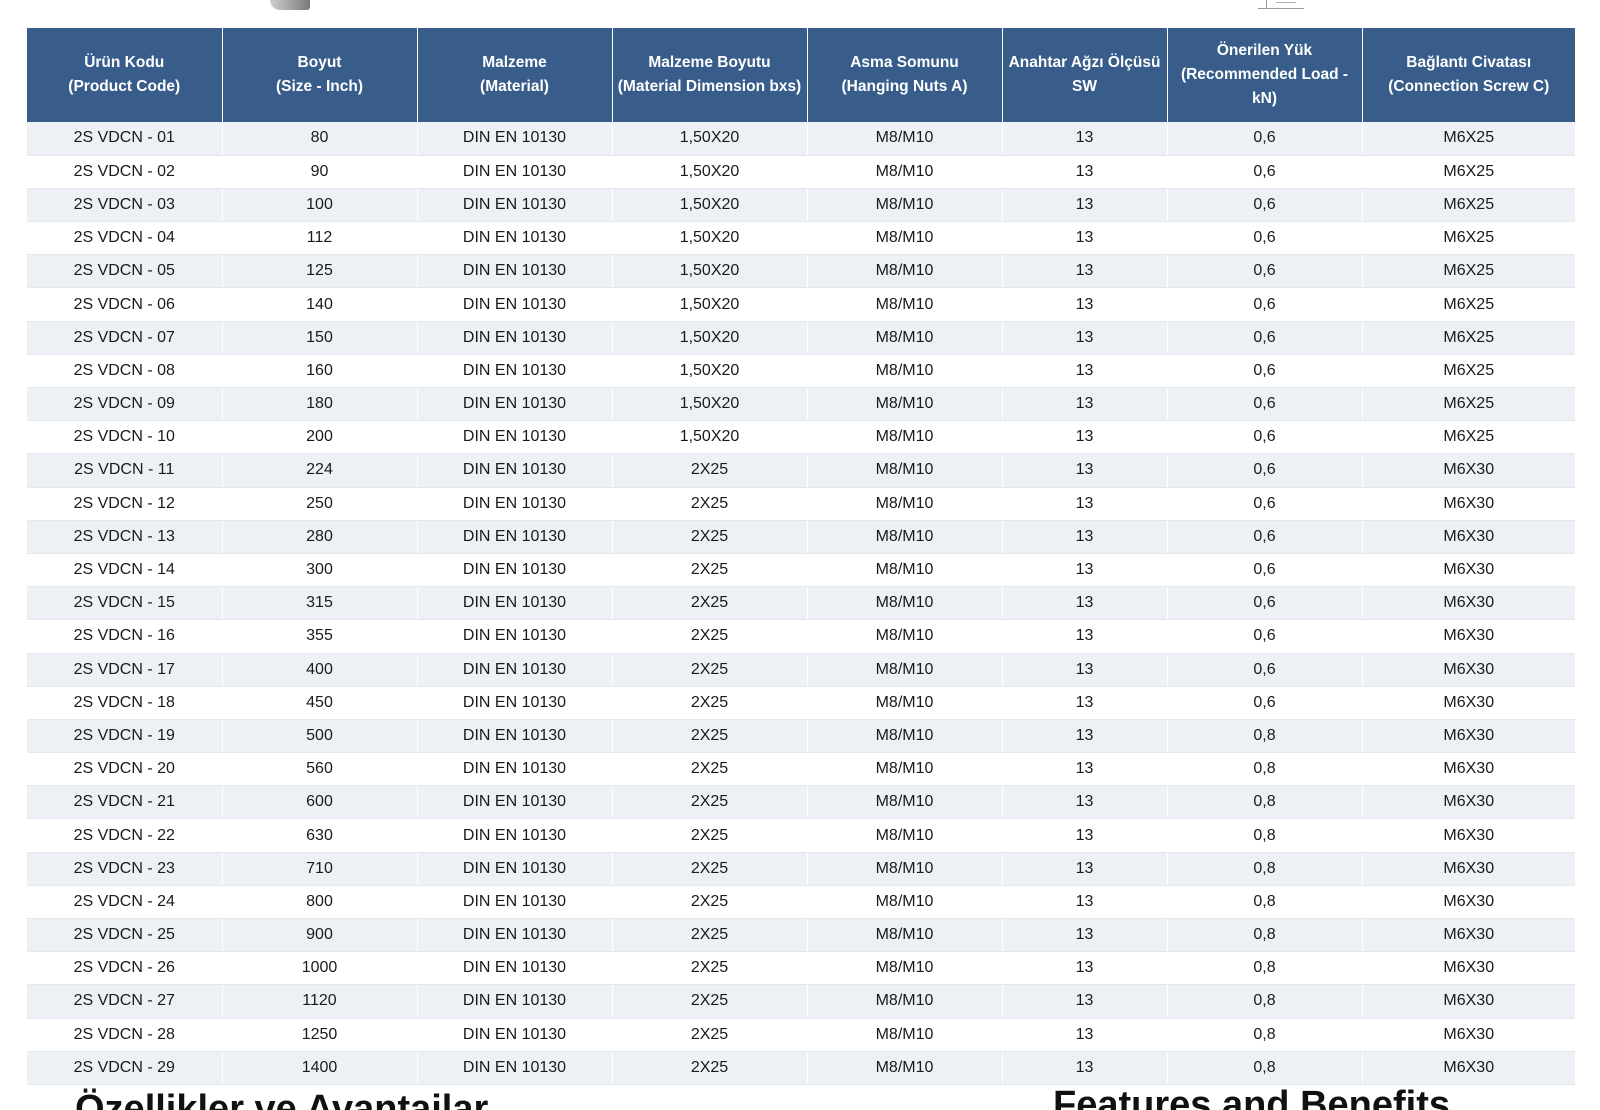  I want to click on column-header-line: (Recommended Load -, so click(1264, 74).